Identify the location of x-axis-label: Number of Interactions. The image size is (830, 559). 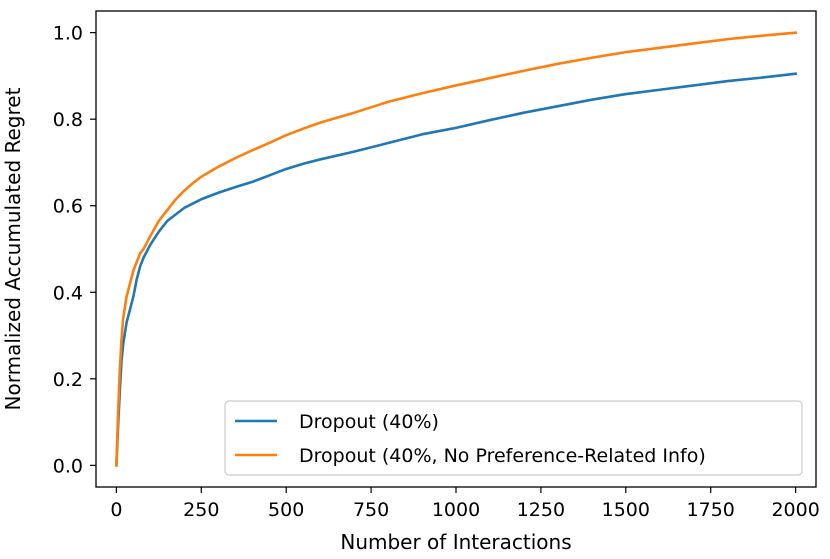
(455, 542).